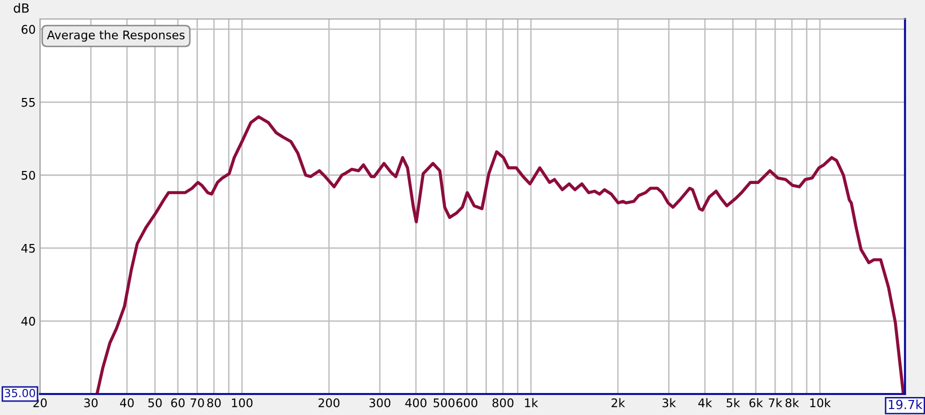 Image resolution: width=925 pixels, height=415 pixels. Describe the element at coordinates (329, 403) in the screenshot. I see `x-tick-label: 200` at that location.